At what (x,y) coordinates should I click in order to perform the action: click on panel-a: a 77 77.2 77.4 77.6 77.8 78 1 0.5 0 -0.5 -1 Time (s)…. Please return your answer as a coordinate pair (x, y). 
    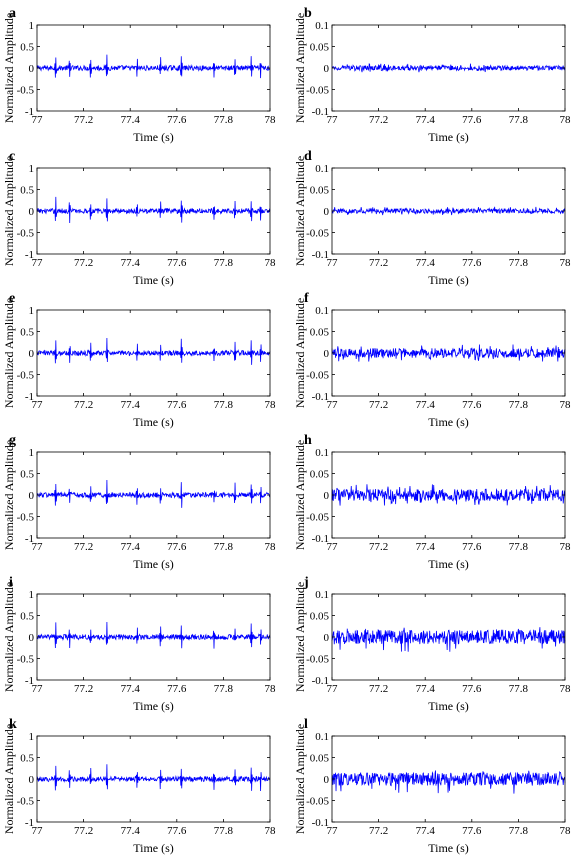
    Looking at the image, I should click on (139, 75).